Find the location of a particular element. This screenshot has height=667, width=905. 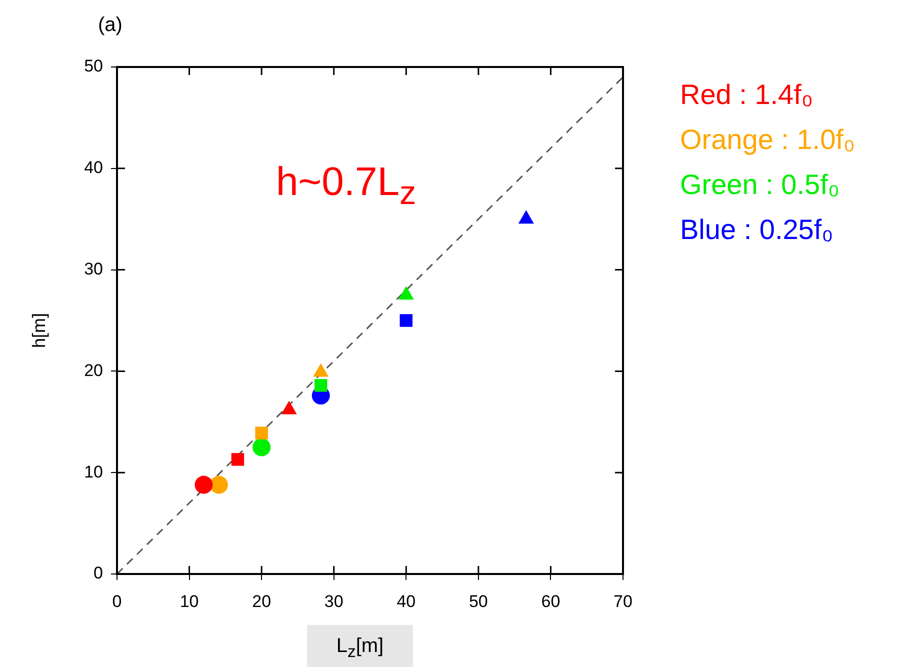

x-axis-title: L$_{z}$[m] is located at coordinates (360, 646).